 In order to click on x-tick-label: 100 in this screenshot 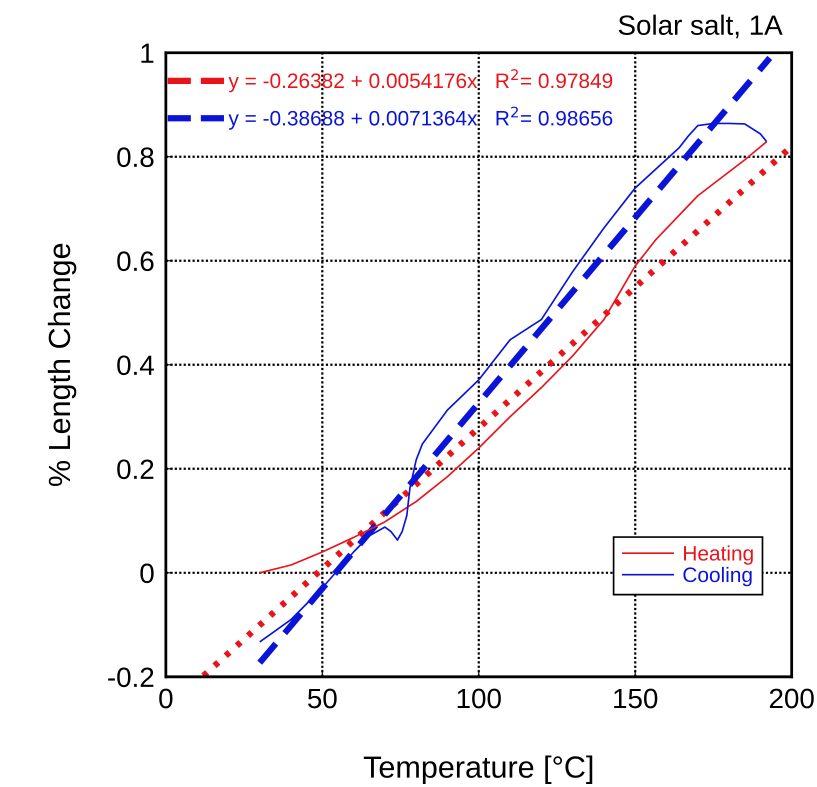, I will do `click(479, 698)`.